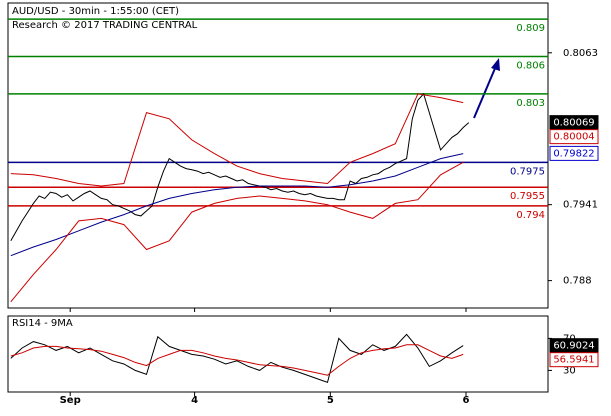 The width and height of the screenshot is (611, 416). Describe the element at coordinates (527, 171) in the screenshot. I see `level-label: 0.7975` at that location.